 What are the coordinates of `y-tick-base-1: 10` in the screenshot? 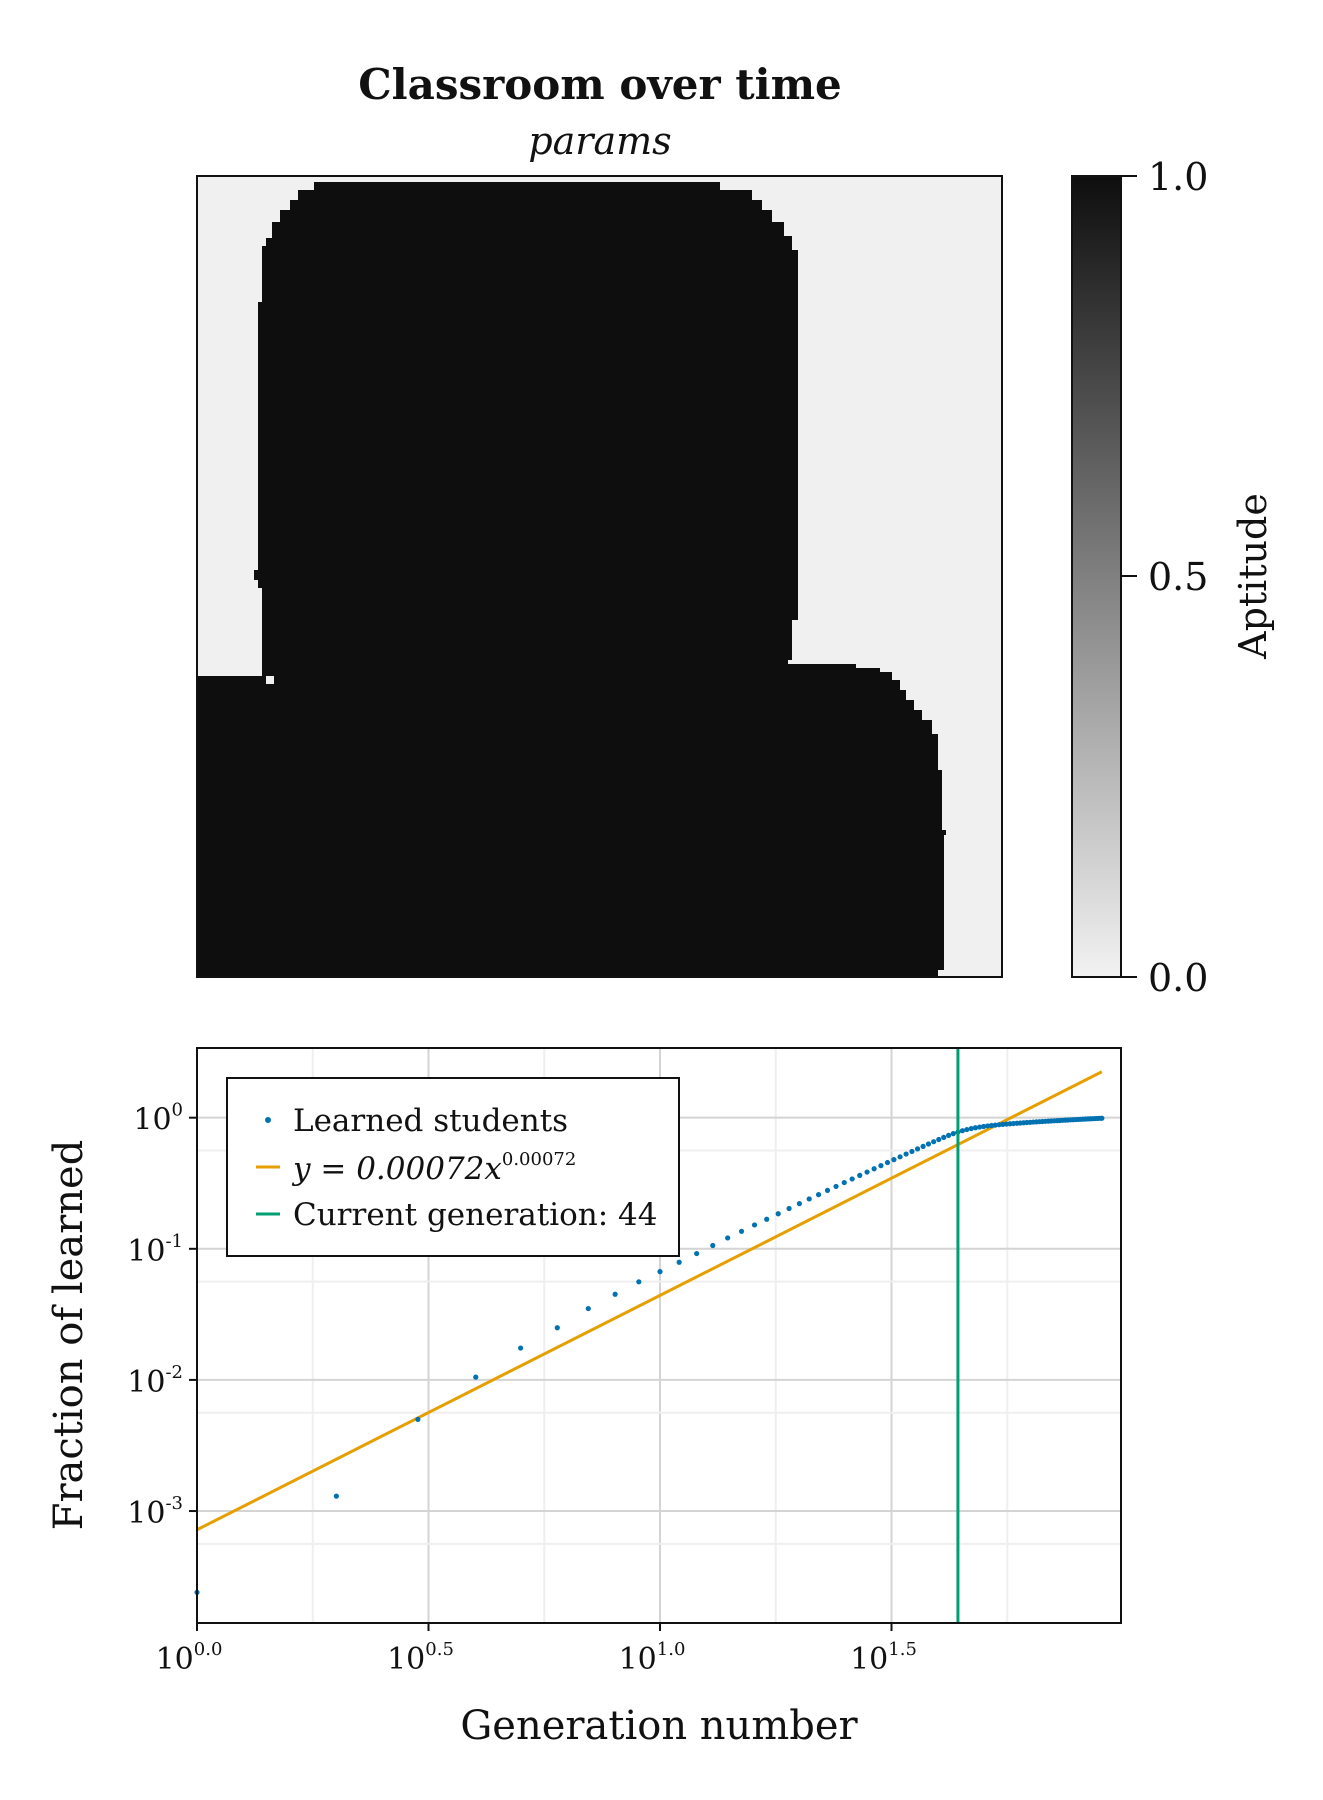 It's located at (146, 1382).